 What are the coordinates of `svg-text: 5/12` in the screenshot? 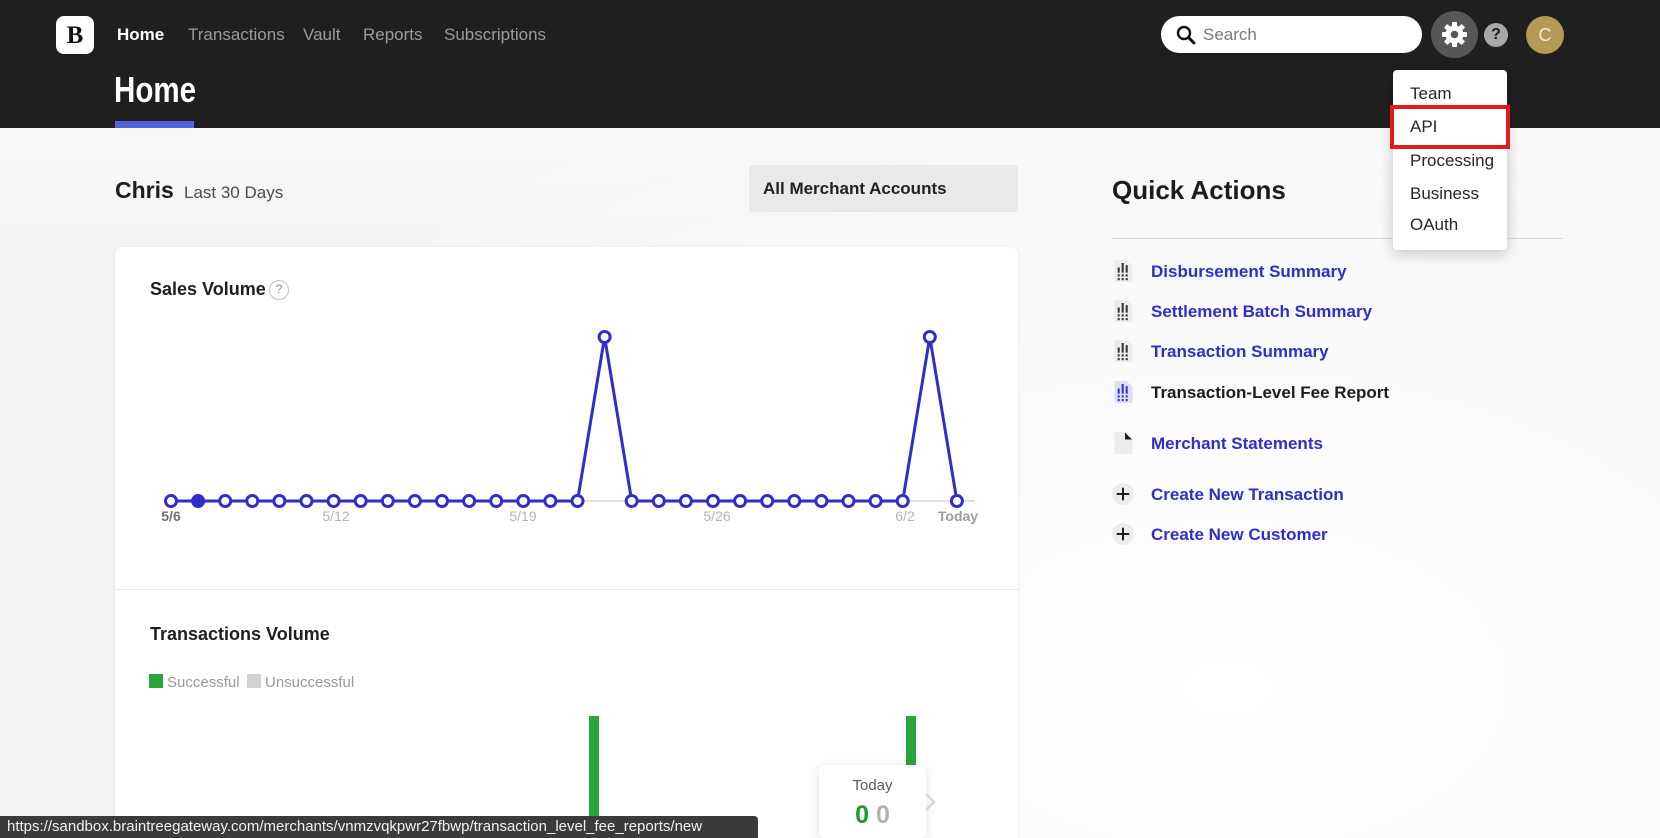 It's located at (335, 516).